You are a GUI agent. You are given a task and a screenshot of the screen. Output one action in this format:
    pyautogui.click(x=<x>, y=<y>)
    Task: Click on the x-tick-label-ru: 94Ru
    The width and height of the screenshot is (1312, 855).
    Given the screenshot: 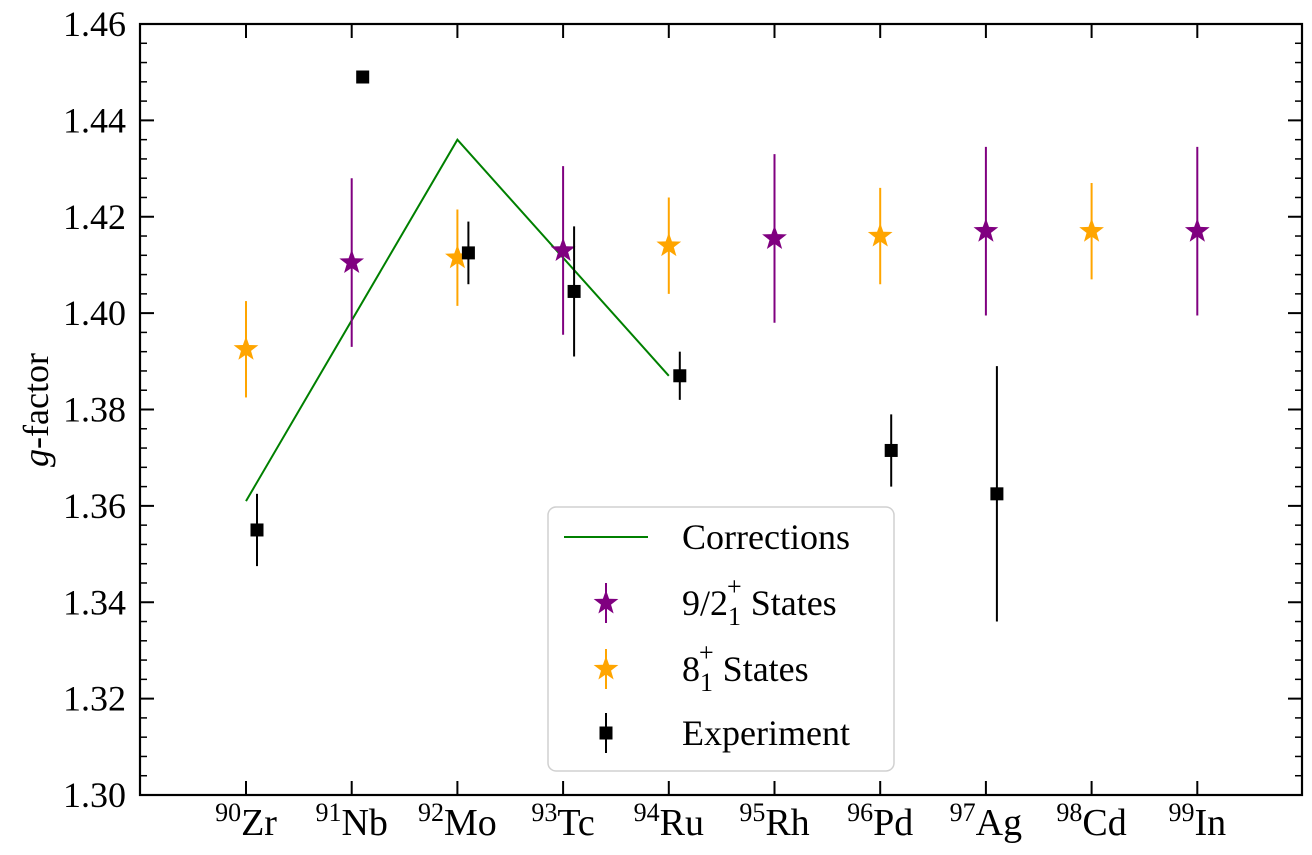 What is the action you would take?
    pyautogui.click(x=669, y=821)
    